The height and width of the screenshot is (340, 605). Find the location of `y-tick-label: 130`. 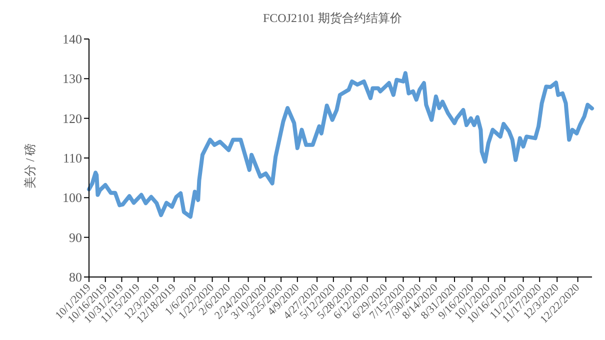

y-tick-label: 130 is located at coordinates (72, 78).